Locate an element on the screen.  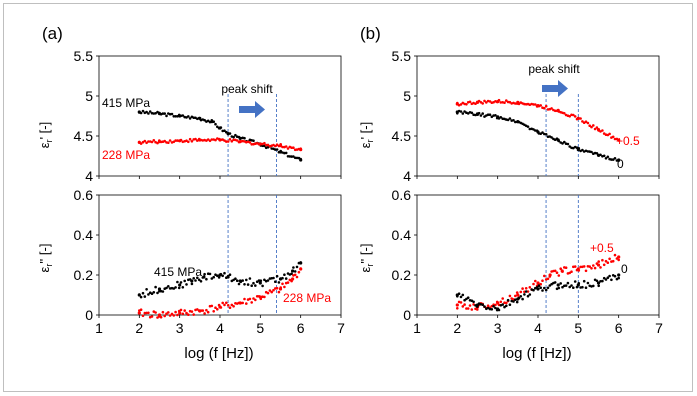
axes-box is located at coordinates (538, 255).